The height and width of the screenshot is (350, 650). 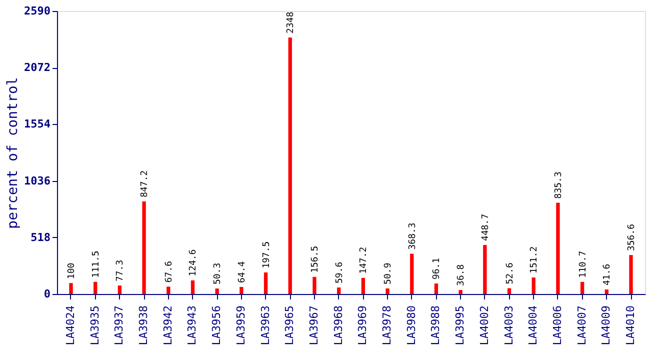 I want to click on data-label: 52.6, so click(x=510, y=273).